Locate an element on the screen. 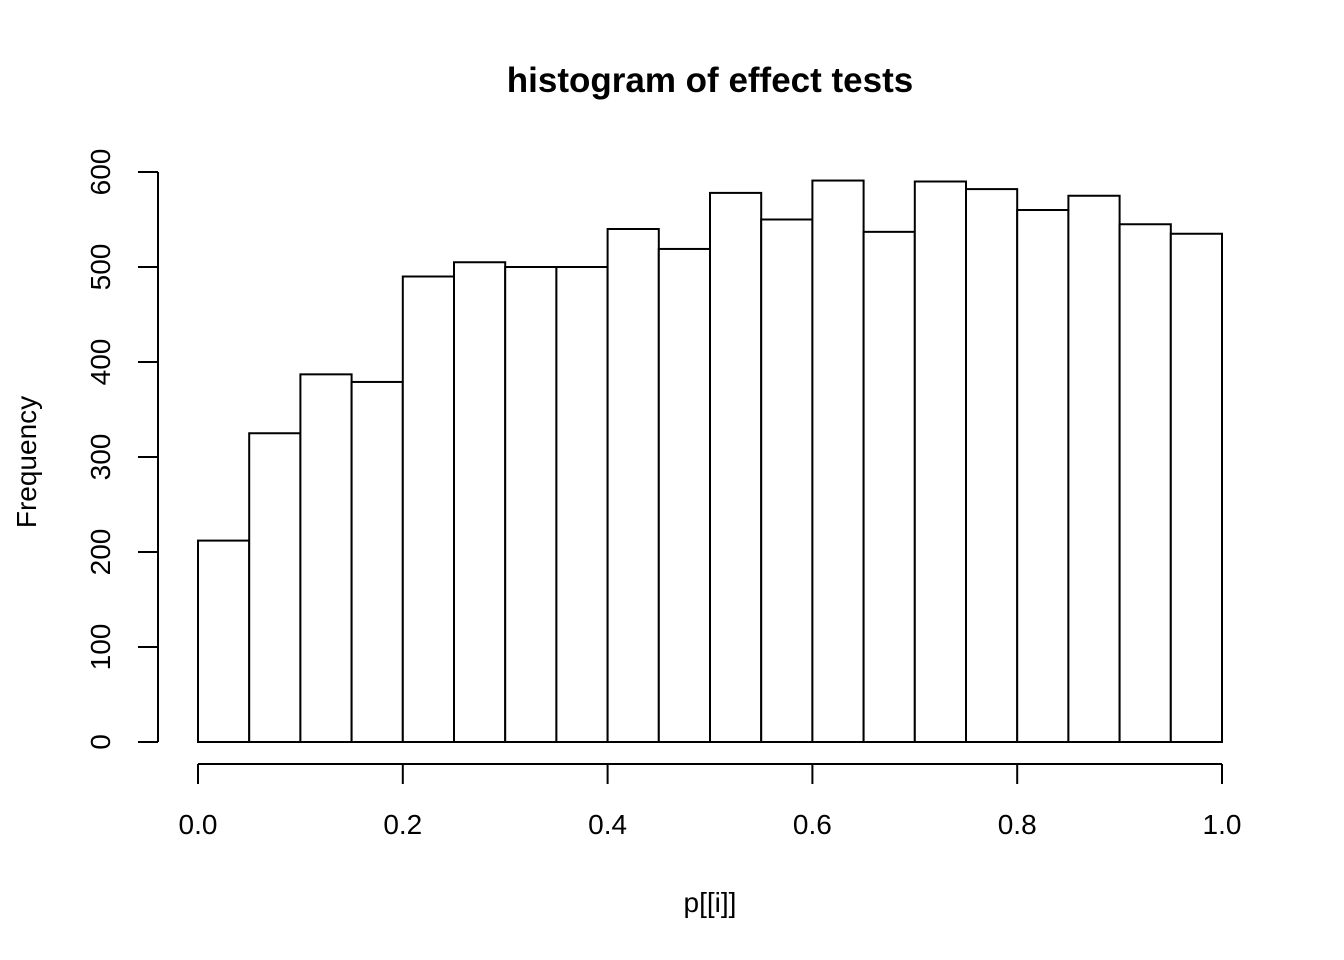 Image resolution: width=1344 pixels, height=960 pixels. x-axis-label: p[[i]] is located at coordinates (710, 902).